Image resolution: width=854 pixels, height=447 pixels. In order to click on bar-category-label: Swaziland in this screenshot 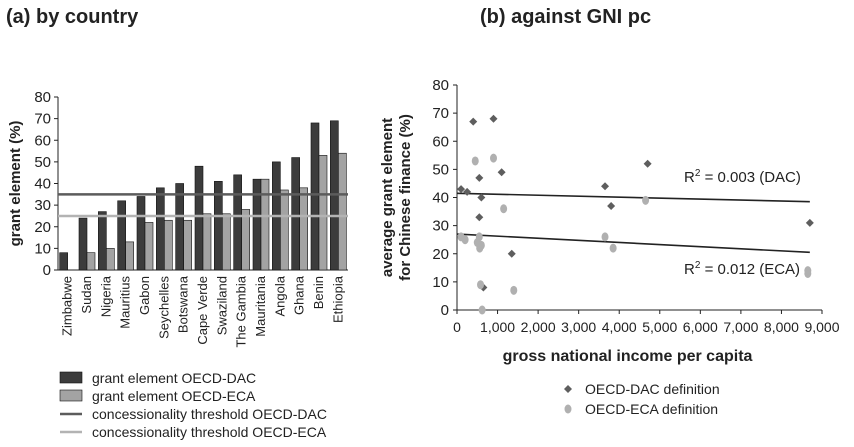, I will do `click(221, 305)`.